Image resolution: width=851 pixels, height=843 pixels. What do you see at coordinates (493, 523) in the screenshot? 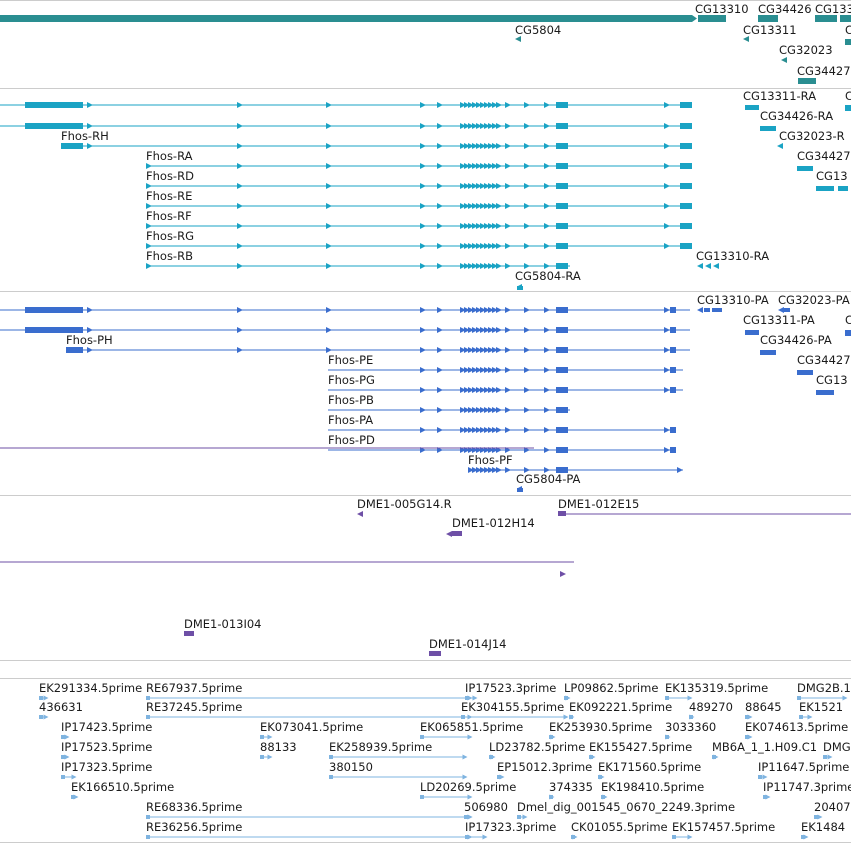
I see `clone-label: DME1-012H14` at bounding box center [493, 523].